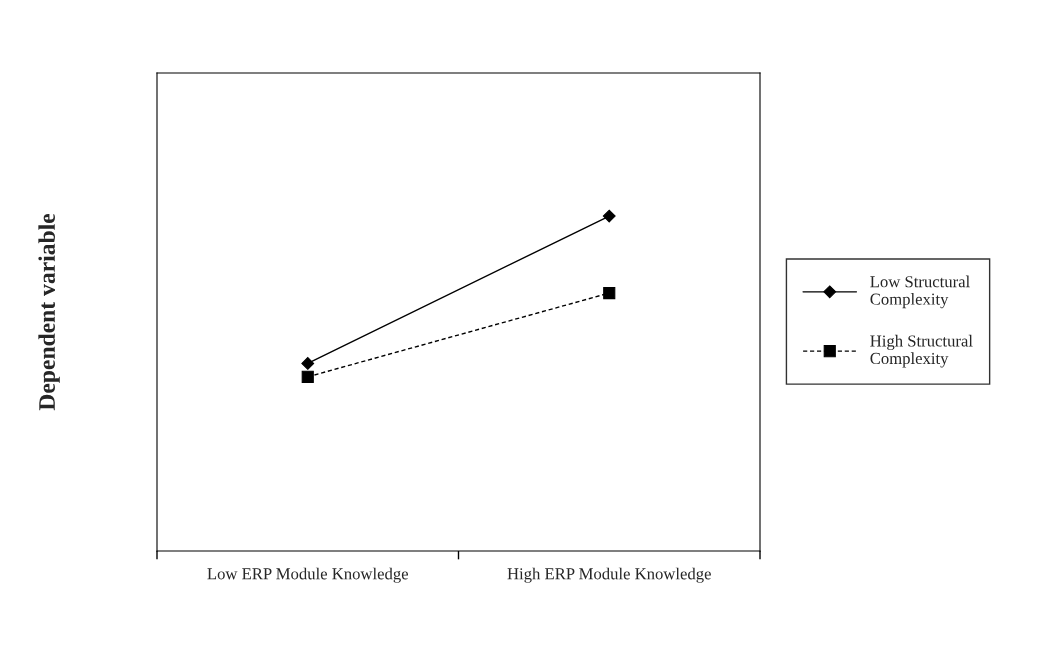  What do you see at coordinates (49, 312) in the screenshot?
I see `y-axis-title: Dependent variable` at bounding box center [49, 312].